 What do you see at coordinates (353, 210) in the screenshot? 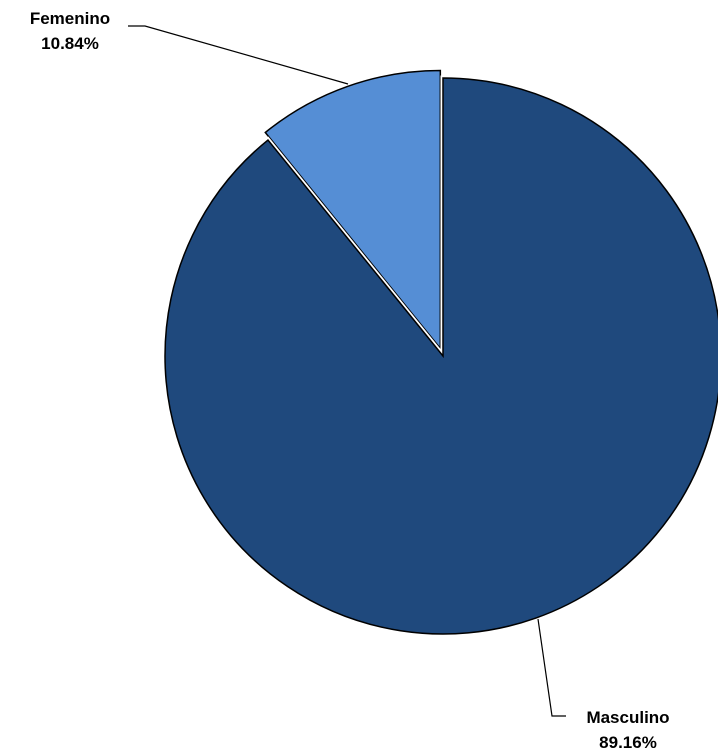
I see `pie-slice-femenino` at bounding box center [353, 210].